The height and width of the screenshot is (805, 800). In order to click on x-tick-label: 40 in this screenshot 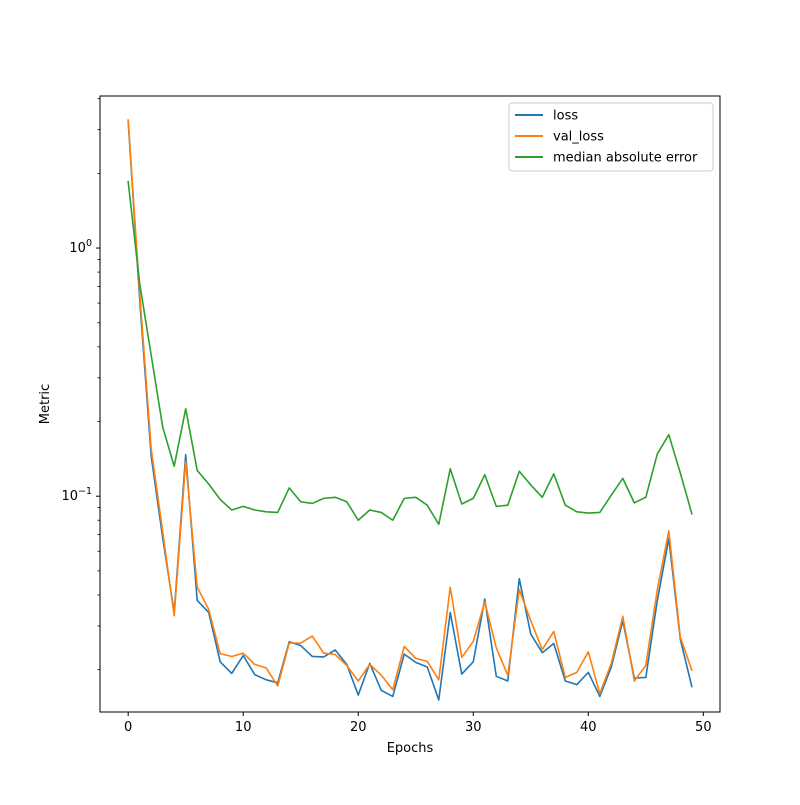, I will do `click(588, 727)`.